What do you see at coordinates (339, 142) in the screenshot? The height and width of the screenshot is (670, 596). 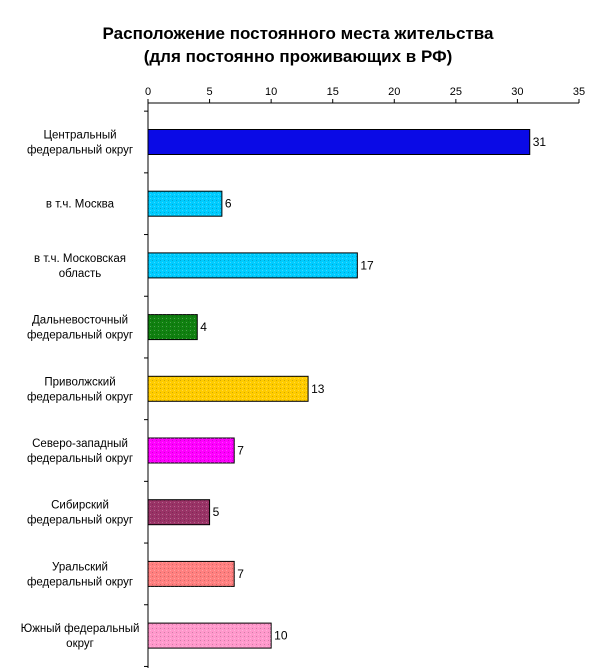 I see `bar` at bounding box center [339, 142].